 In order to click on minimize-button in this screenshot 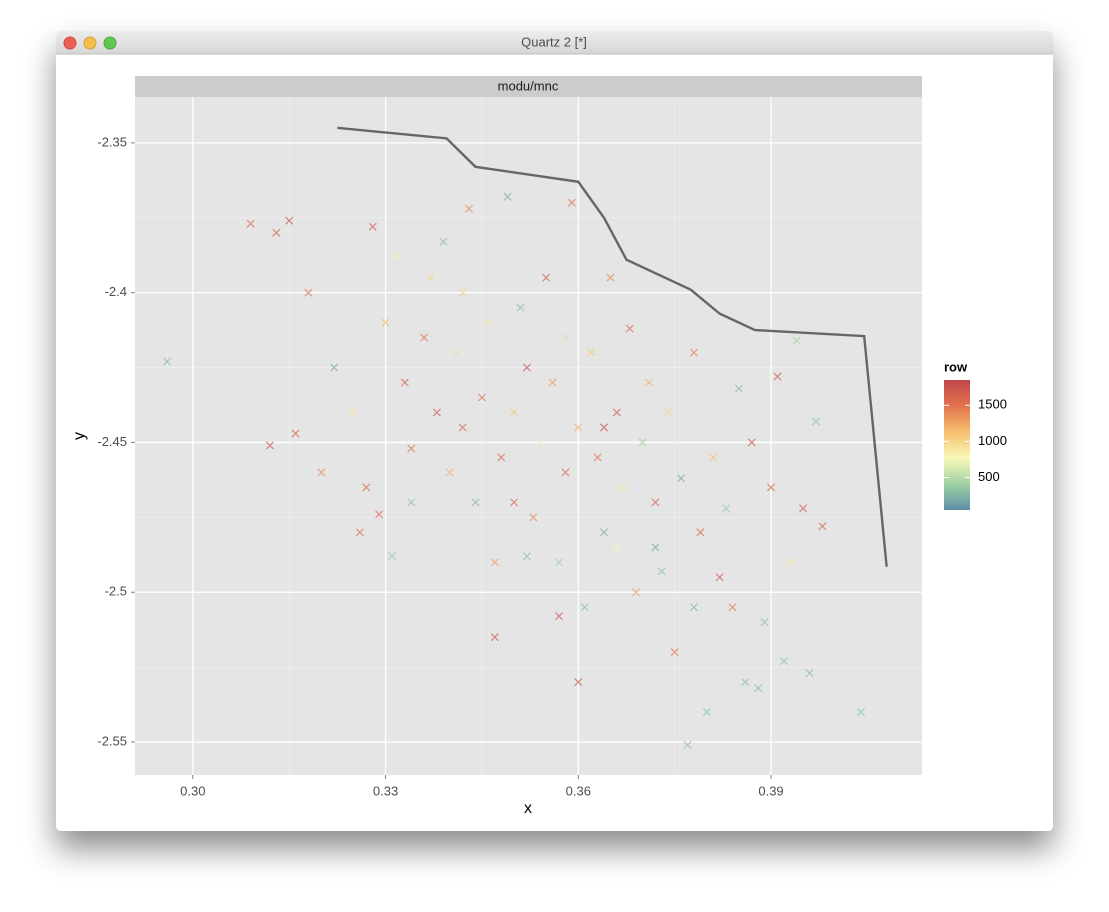, I will do `click(90, 43)`.